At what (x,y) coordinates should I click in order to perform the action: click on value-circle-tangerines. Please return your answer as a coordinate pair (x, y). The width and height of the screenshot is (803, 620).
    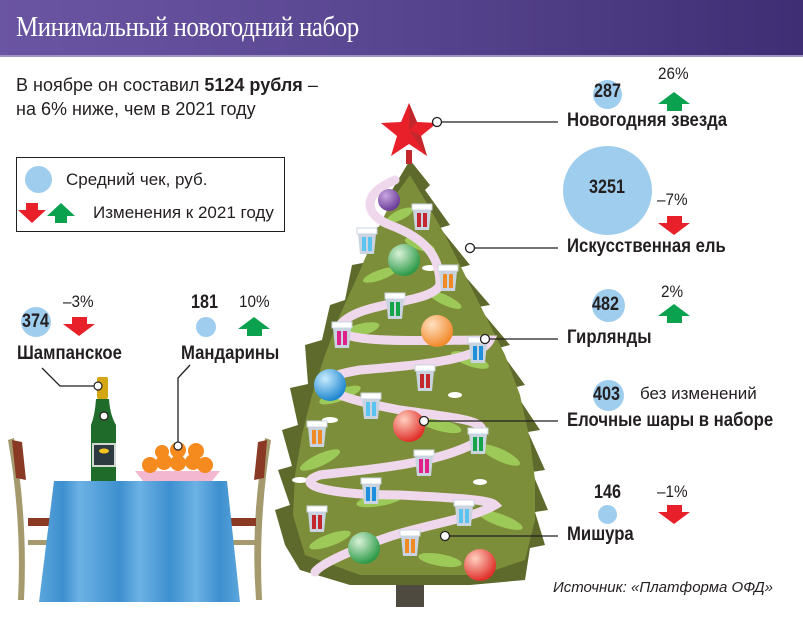
    Looking at the image, I should click on (206, 327).